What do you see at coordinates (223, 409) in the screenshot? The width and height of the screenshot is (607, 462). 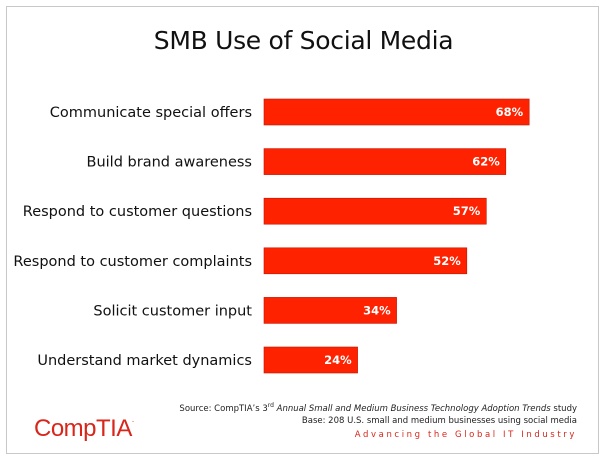 I see `source-prefix: Source: CompTIA’s 3` at bounding box center [223, 409].